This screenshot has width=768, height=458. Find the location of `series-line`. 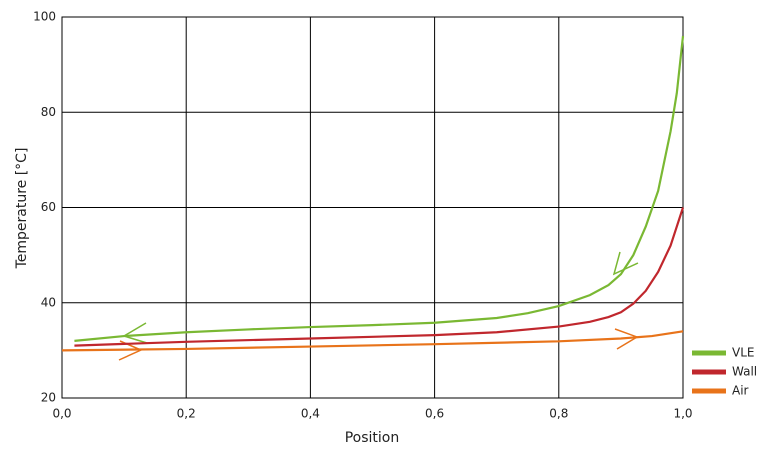

series-line is located at coordinates (372, 341).